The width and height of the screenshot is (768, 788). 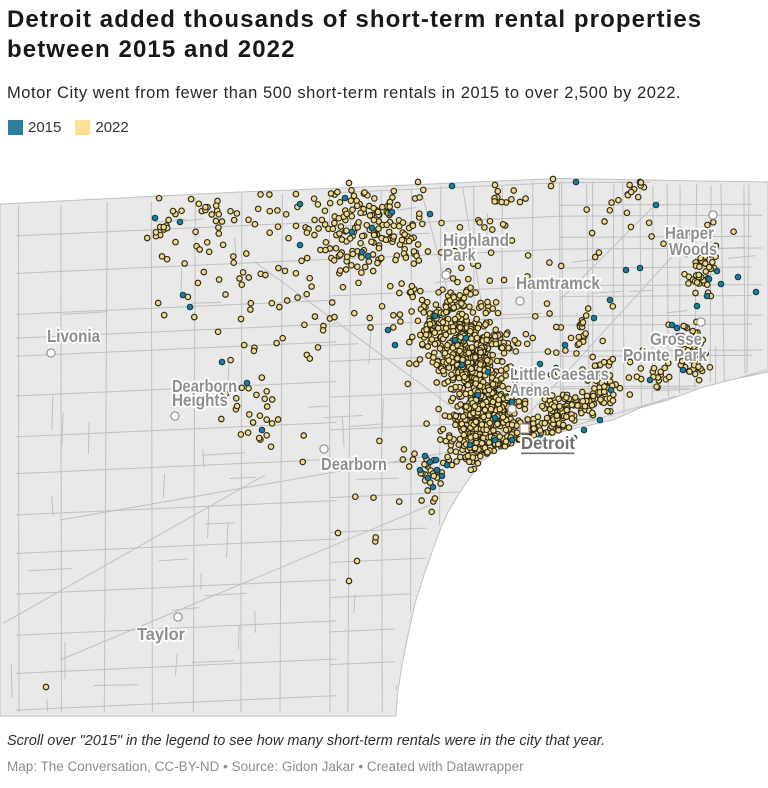 What do you see at coordinates (558, 283) in the screenshot?
I see `svg-text: Hamtramck` at bounding box center [558, 283].